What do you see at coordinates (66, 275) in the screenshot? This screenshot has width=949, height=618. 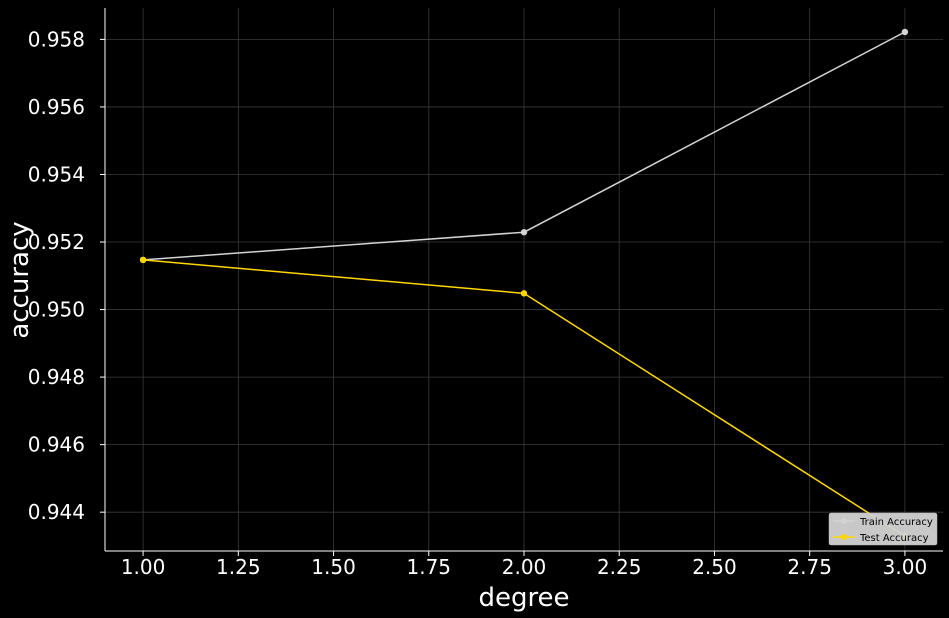 I see `y-ticks: 0.944 0.946 0.948 0.950 0.952 0.954 0.956 0.958` at bounding box center [66, 275].